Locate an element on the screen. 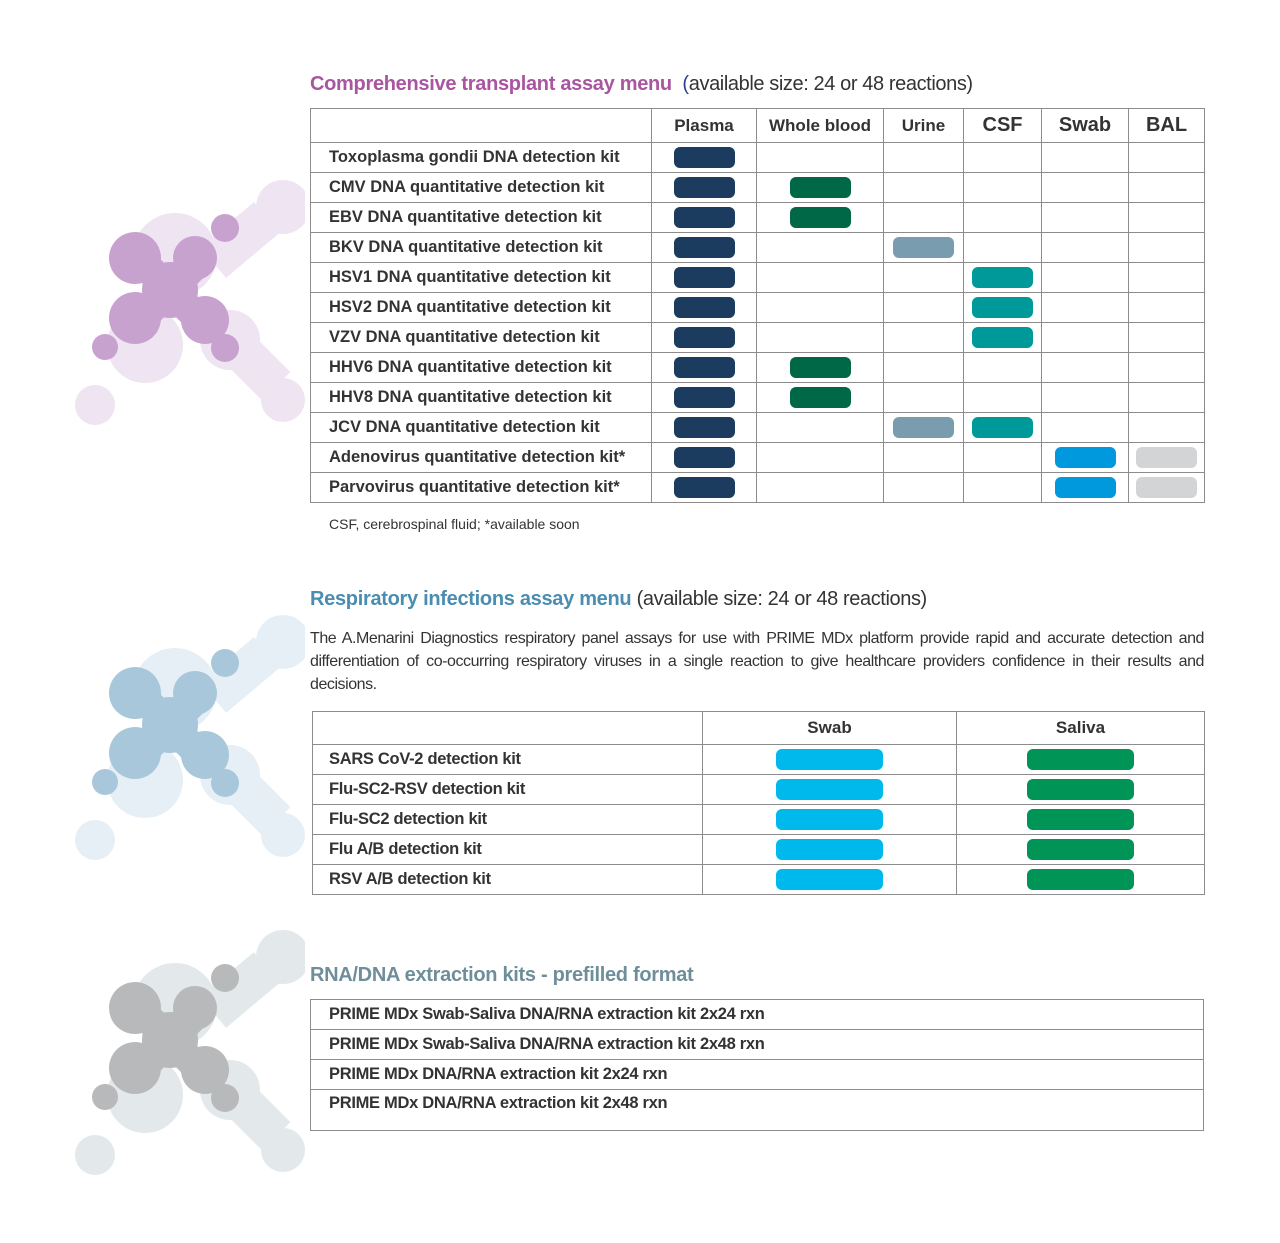  molecule-decoration-gray is located at coordinates (190, 1052).